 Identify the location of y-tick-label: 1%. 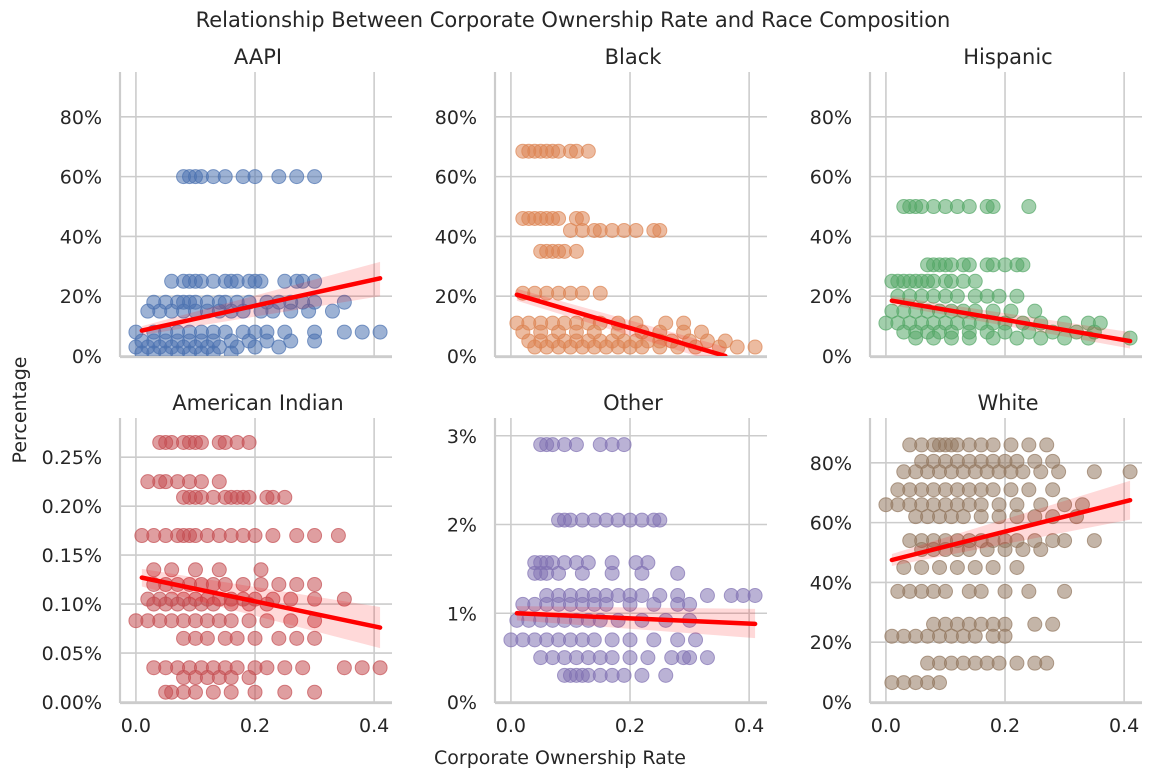
(462, 614).